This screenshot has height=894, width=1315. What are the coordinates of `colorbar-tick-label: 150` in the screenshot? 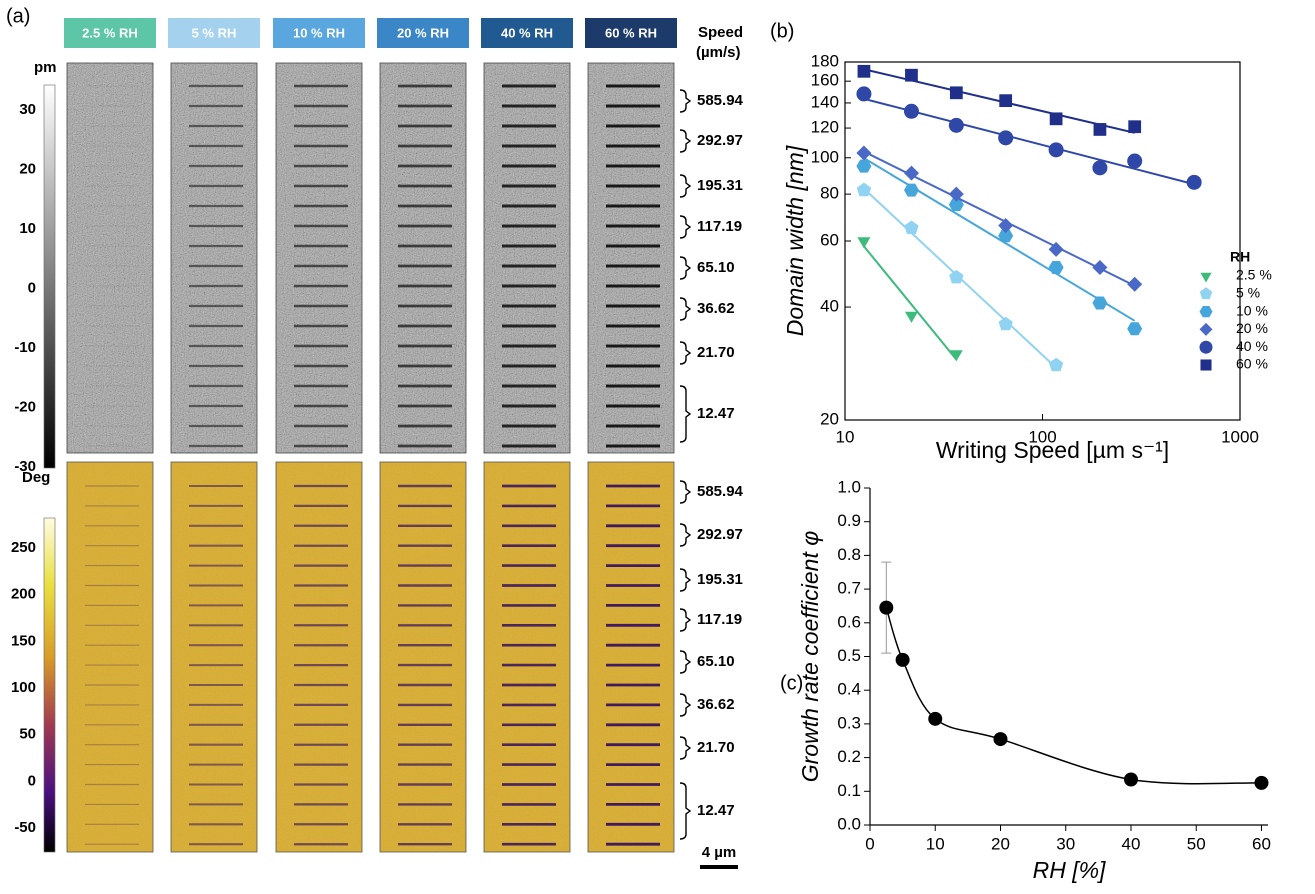 It's located at (23, 640).